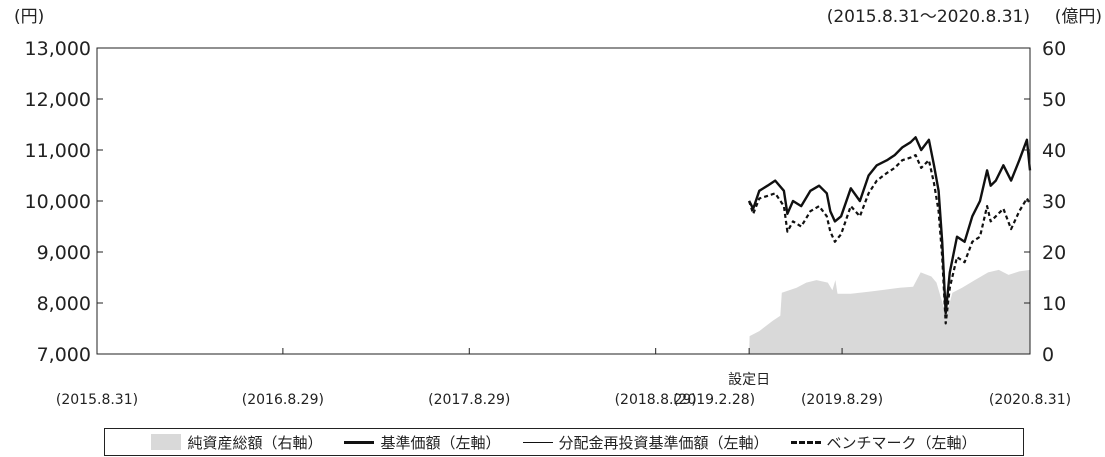 The height and width of the screenshot is (457, 1105). I want to click on line-series-layer, so click(890, 230).